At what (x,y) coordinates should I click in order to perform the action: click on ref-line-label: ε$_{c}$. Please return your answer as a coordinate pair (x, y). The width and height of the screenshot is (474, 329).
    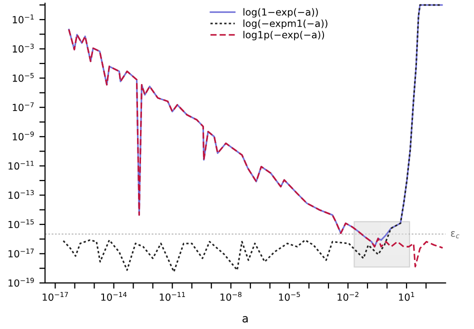
    Looking at the image, I should click on (455, 234).